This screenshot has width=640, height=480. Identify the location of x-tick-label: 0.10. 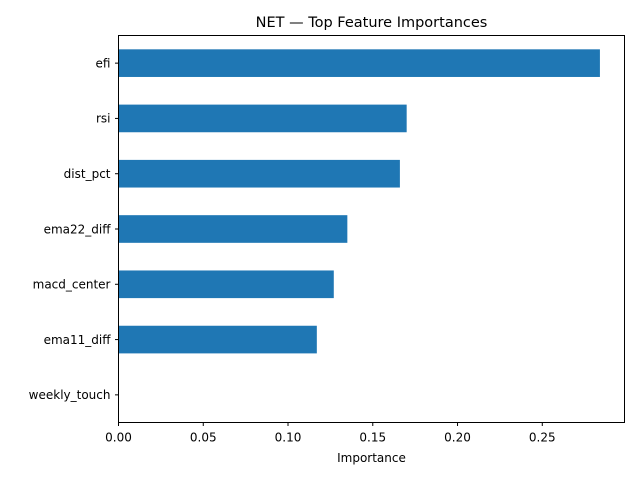
(288, 438).